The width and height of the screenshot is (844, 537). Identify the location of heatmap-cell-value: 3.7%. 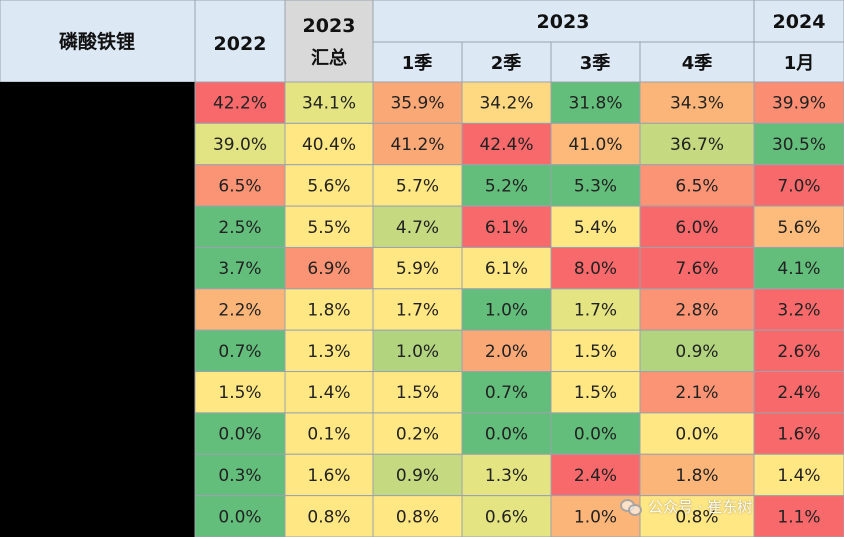
(239, 269).